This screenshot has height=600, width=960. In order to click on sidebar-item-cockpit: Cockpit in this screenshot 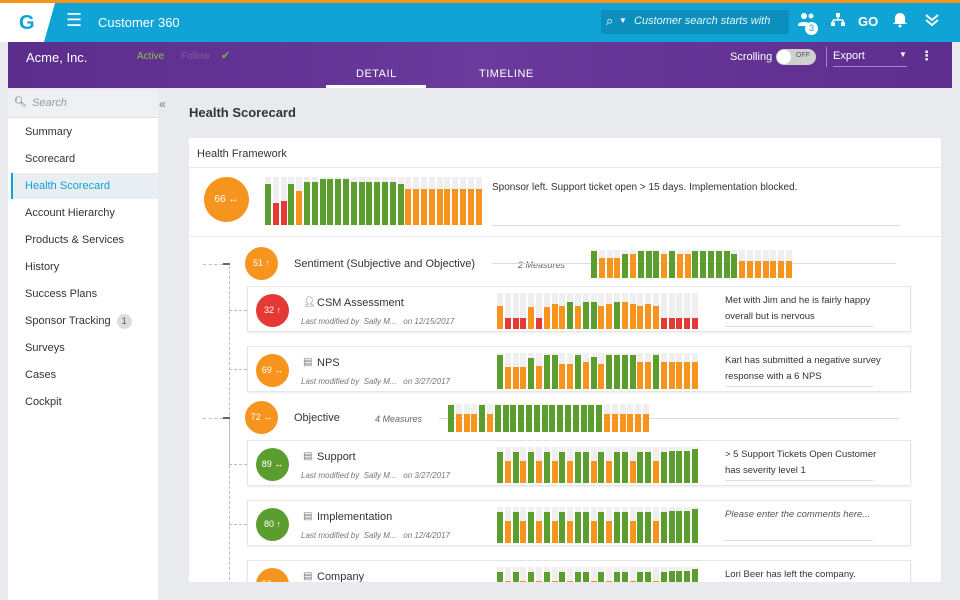, I will do `click(84, 402)`.